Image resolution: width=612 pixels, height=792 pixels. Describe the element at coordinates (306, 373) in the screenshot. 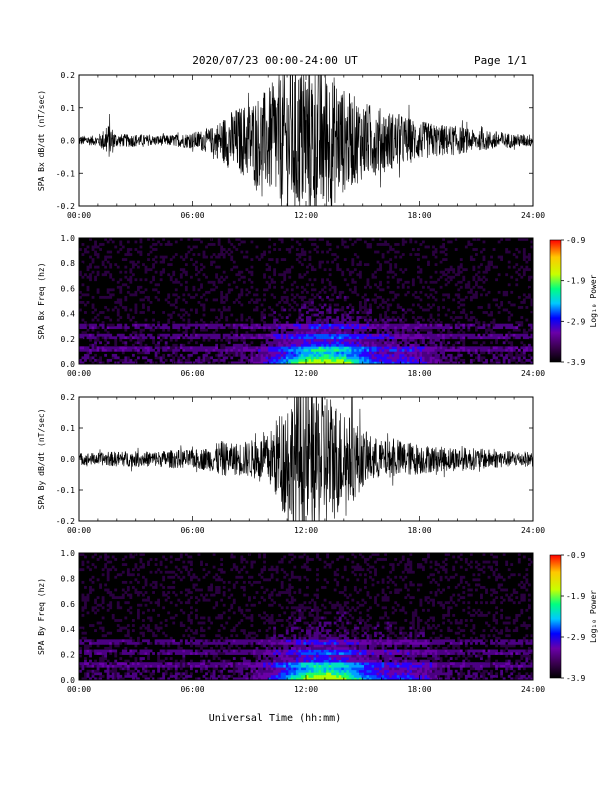

I see `x-tick-label: 12:00` at that location.